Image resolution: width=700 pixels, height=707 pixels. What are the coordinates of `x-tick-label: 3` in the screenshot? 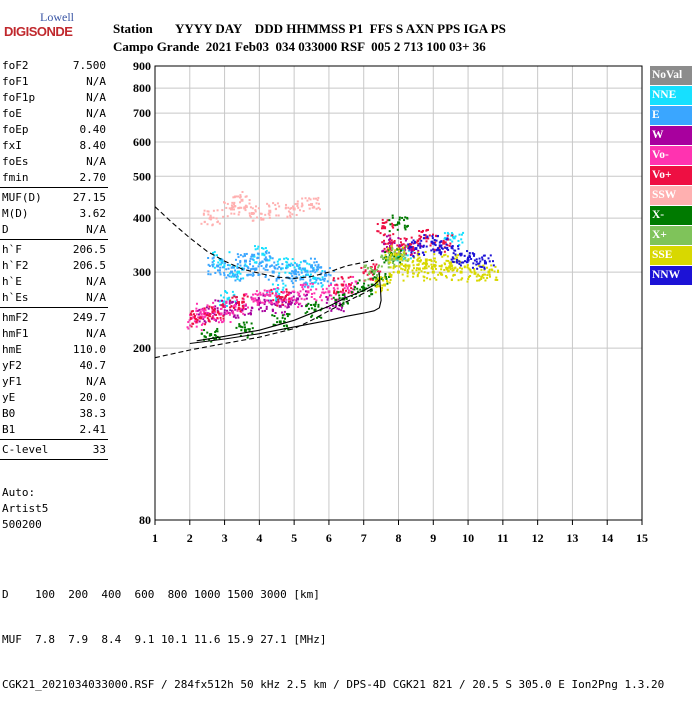 It's located at (225, 538).